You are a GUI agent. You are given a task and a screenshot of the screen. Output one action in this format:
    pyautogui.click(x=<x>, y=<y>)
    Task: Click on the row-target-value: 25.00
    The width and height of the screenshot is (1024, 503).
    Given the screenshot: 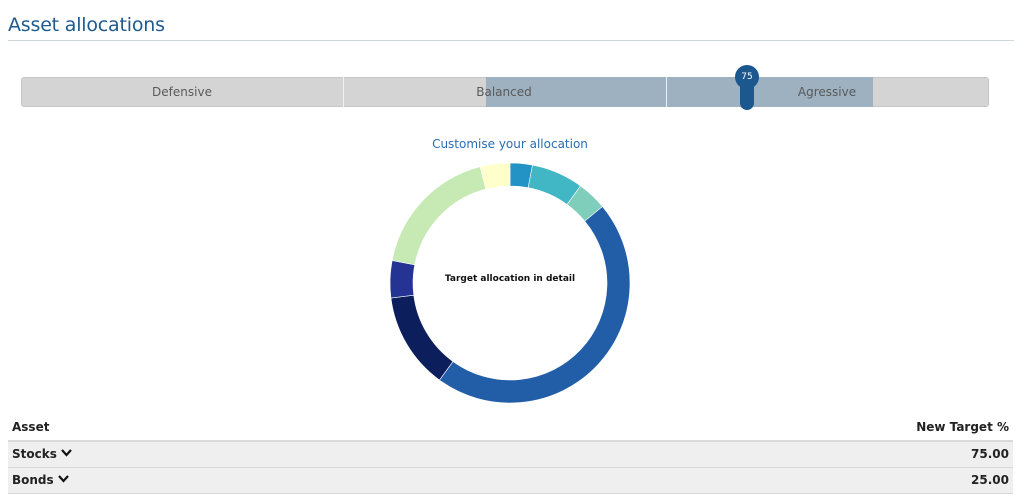 What is the action you would take?
    pyautogui.click(x=990, y=480)
    